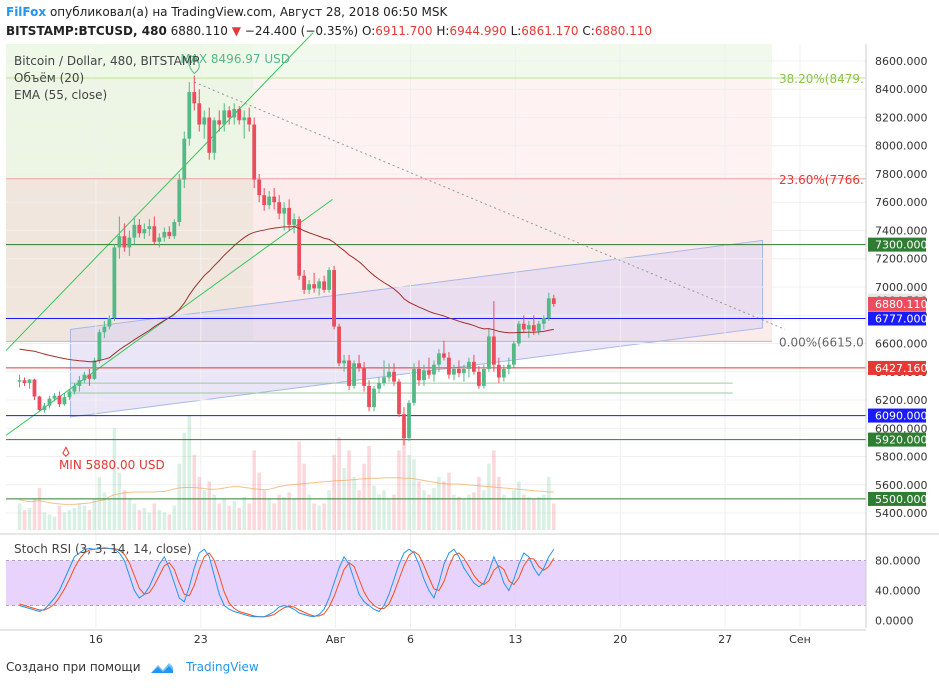  Describe the element at coordinates (821, 180) in the screenshot. I see `fib-236-label: 23.60%(7766.` at that location.